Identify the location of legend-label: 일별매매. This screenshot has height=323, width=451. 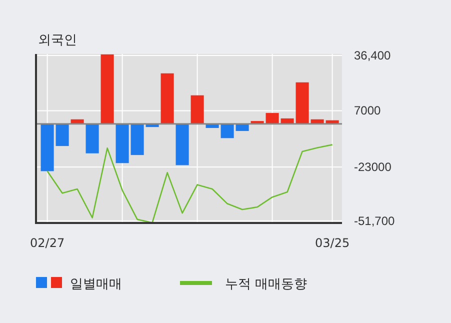
(96, 284).